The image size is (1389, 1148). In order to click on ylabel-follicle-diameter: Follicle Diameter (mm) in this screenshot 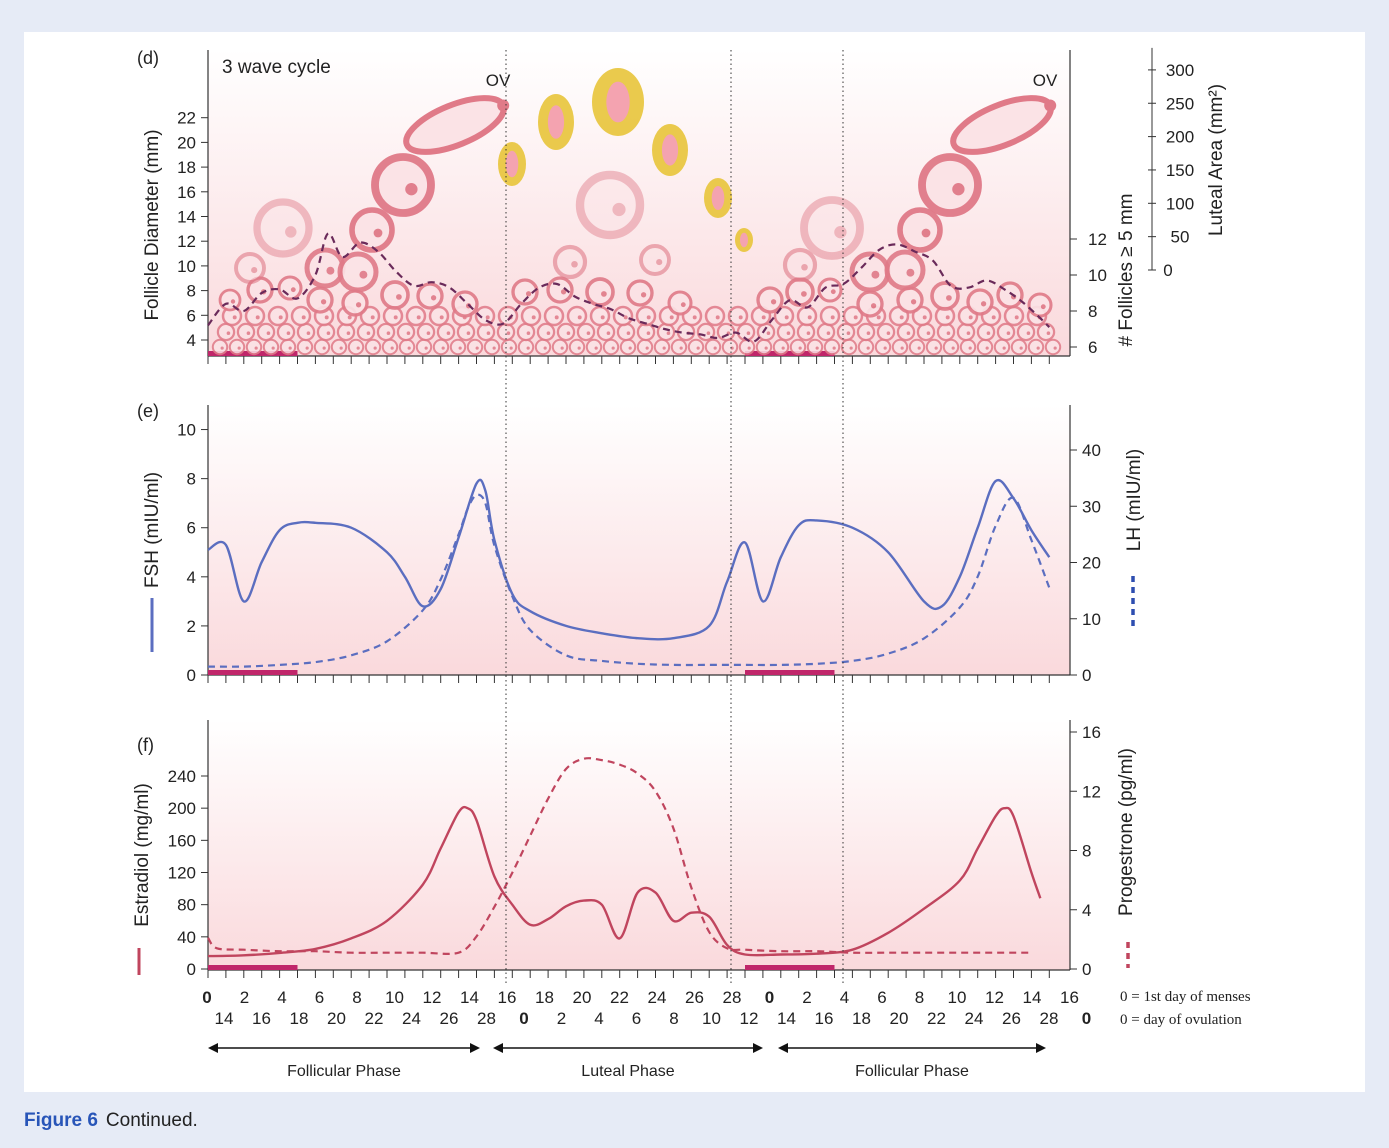, I will do `click(152, 224)`.